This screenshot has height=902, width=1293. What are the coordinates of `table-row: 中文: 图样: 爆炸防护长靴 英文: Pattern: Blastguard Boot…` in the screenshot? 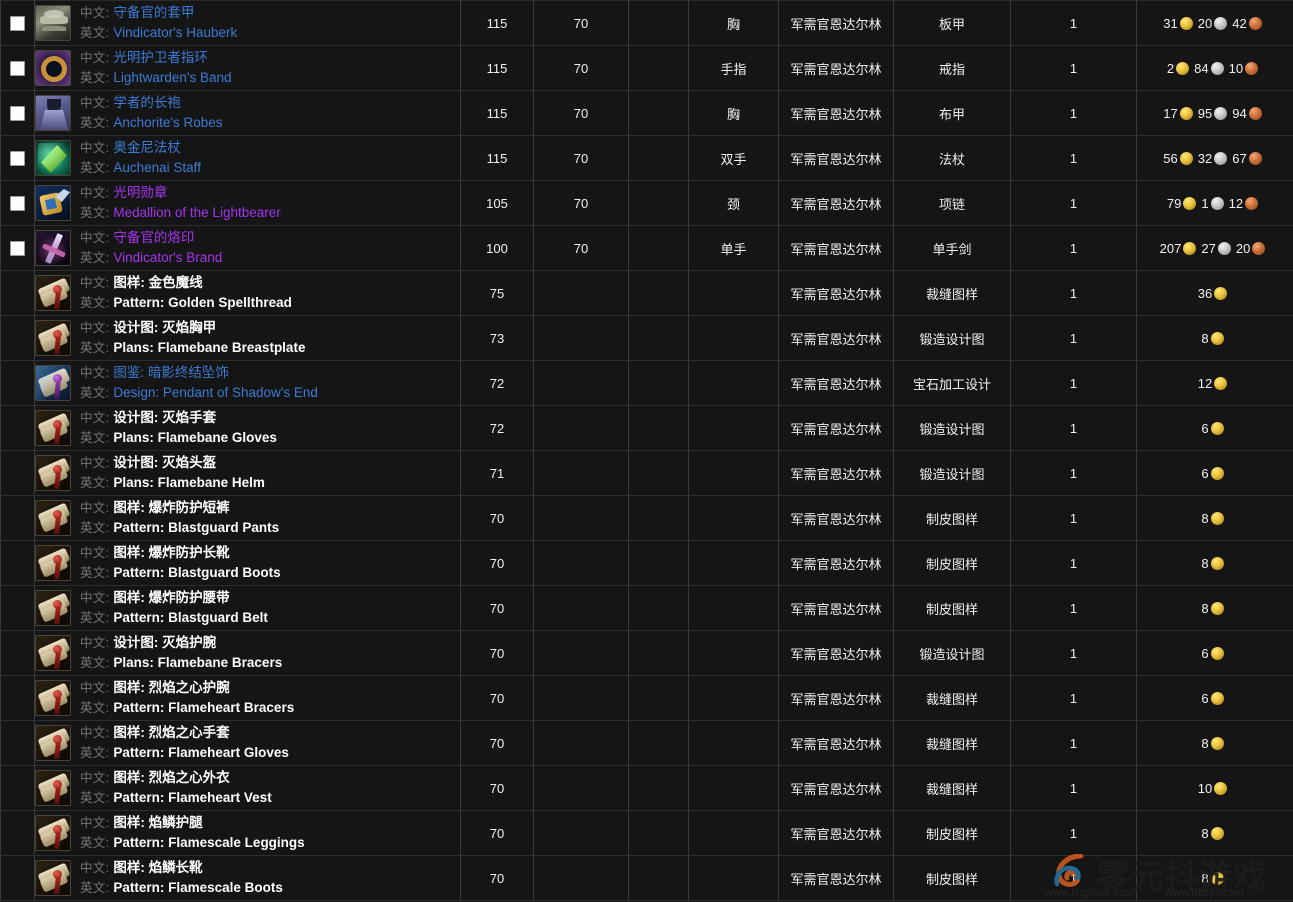 It's located at (646, 563).